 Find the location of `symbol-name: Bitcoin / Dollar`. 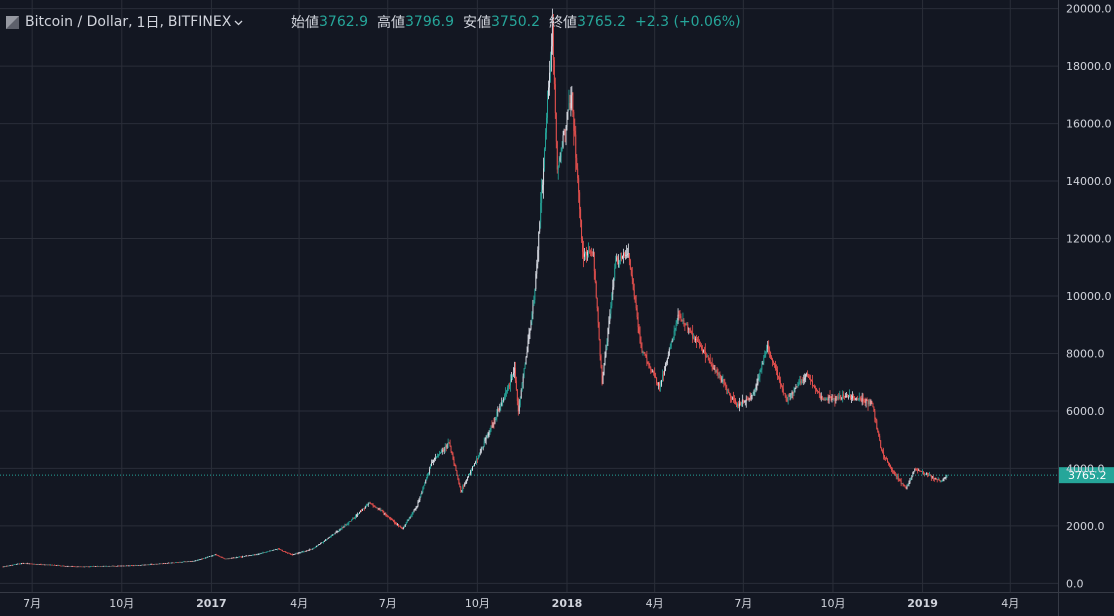

symbol-name: Bitcoin / Dollar is located at coordinates (77, 22).